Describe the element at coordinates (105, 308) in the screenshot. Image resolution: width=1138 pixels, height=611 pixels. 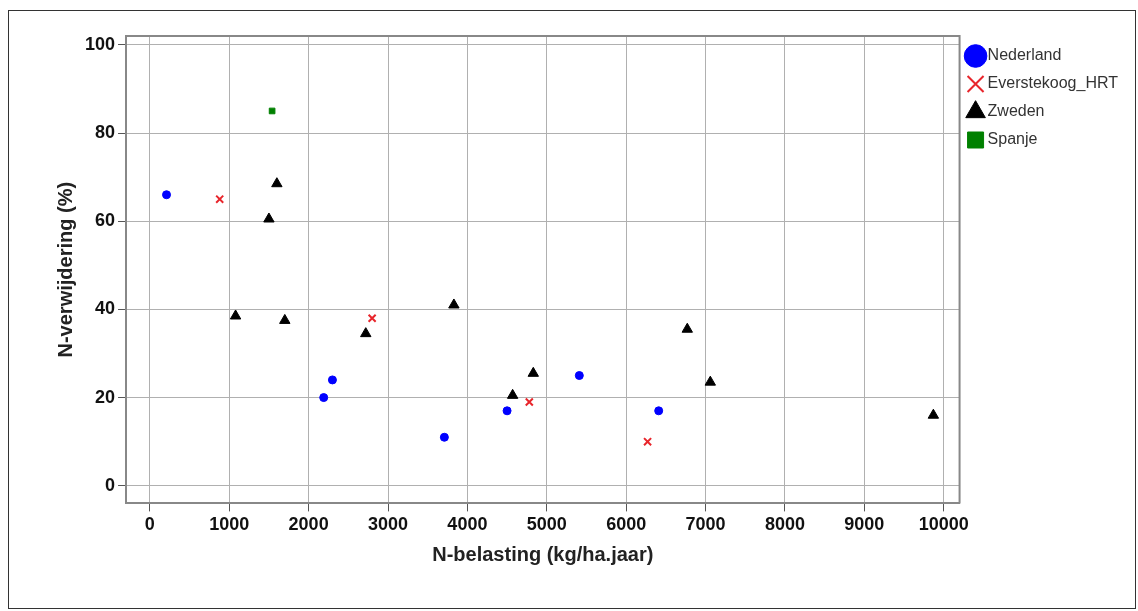
I see `y-tick-label: 40` at that location.